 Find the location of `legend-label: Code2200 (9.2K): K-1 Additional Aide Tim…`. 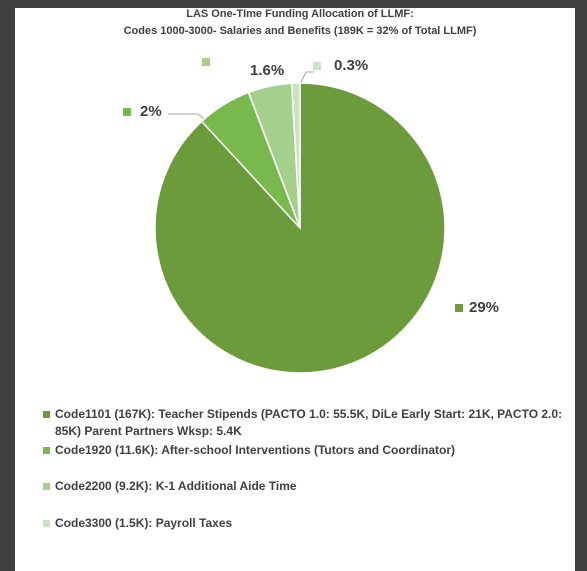

legend-label: Code2200 (9.2K): K-1 Additional Aide Tim… is located at coordinates (176, 486).